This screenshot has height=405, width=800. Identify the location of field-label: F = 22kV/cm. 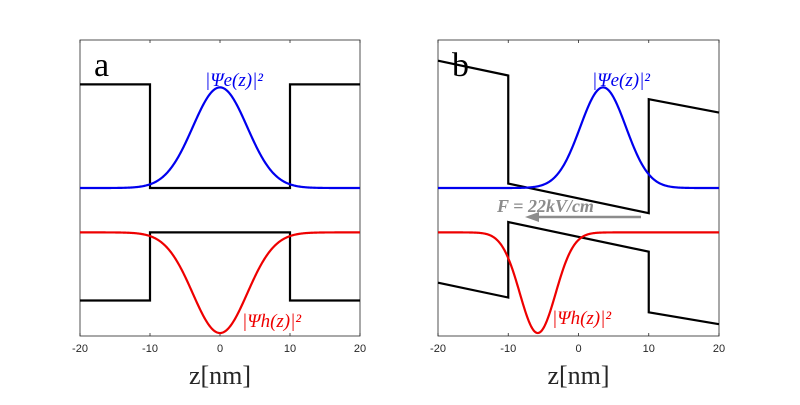
(545, 206).